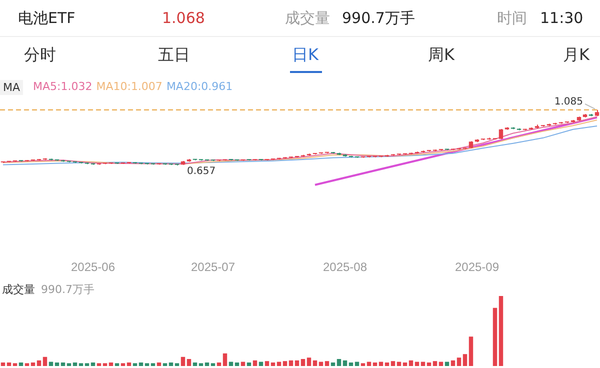 The width and height of the screenshot is (600, 368). I want to click on text: MA10:1.007, so click(129, 86).